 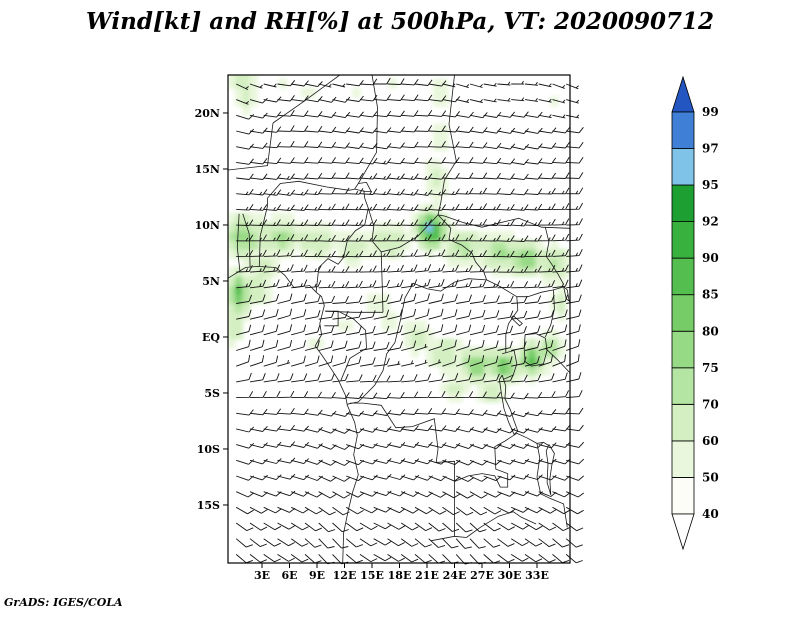 What do you see at coordinates (710, 478) in the screenshot?
I see `colorbar-tick-label: 50` at bounding box center [710, 478].